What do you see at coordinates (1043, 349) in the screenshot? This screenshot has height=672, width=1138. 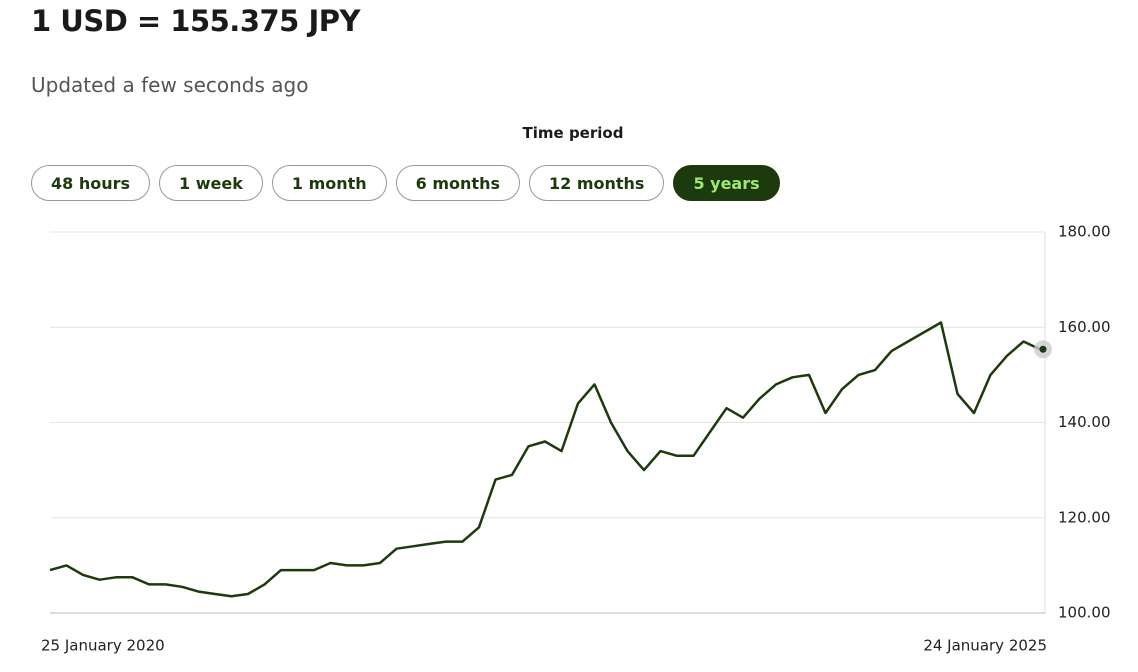 I see `last-point` at bounding box center [1043, 349].